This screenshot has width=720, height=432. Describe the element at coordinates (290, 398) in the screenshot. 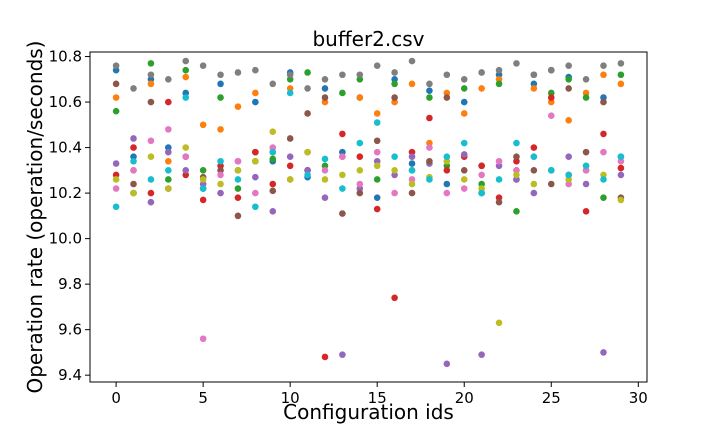

I see `x-tick-label: 10` at that location.